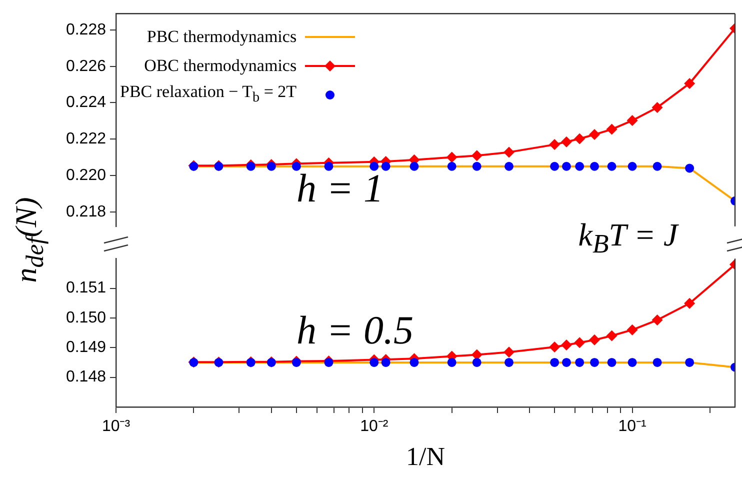  What do you see at coordinates (340, 188) in the screenshot?
I see `annotation: h = 1` at bounding box center [340, 188].